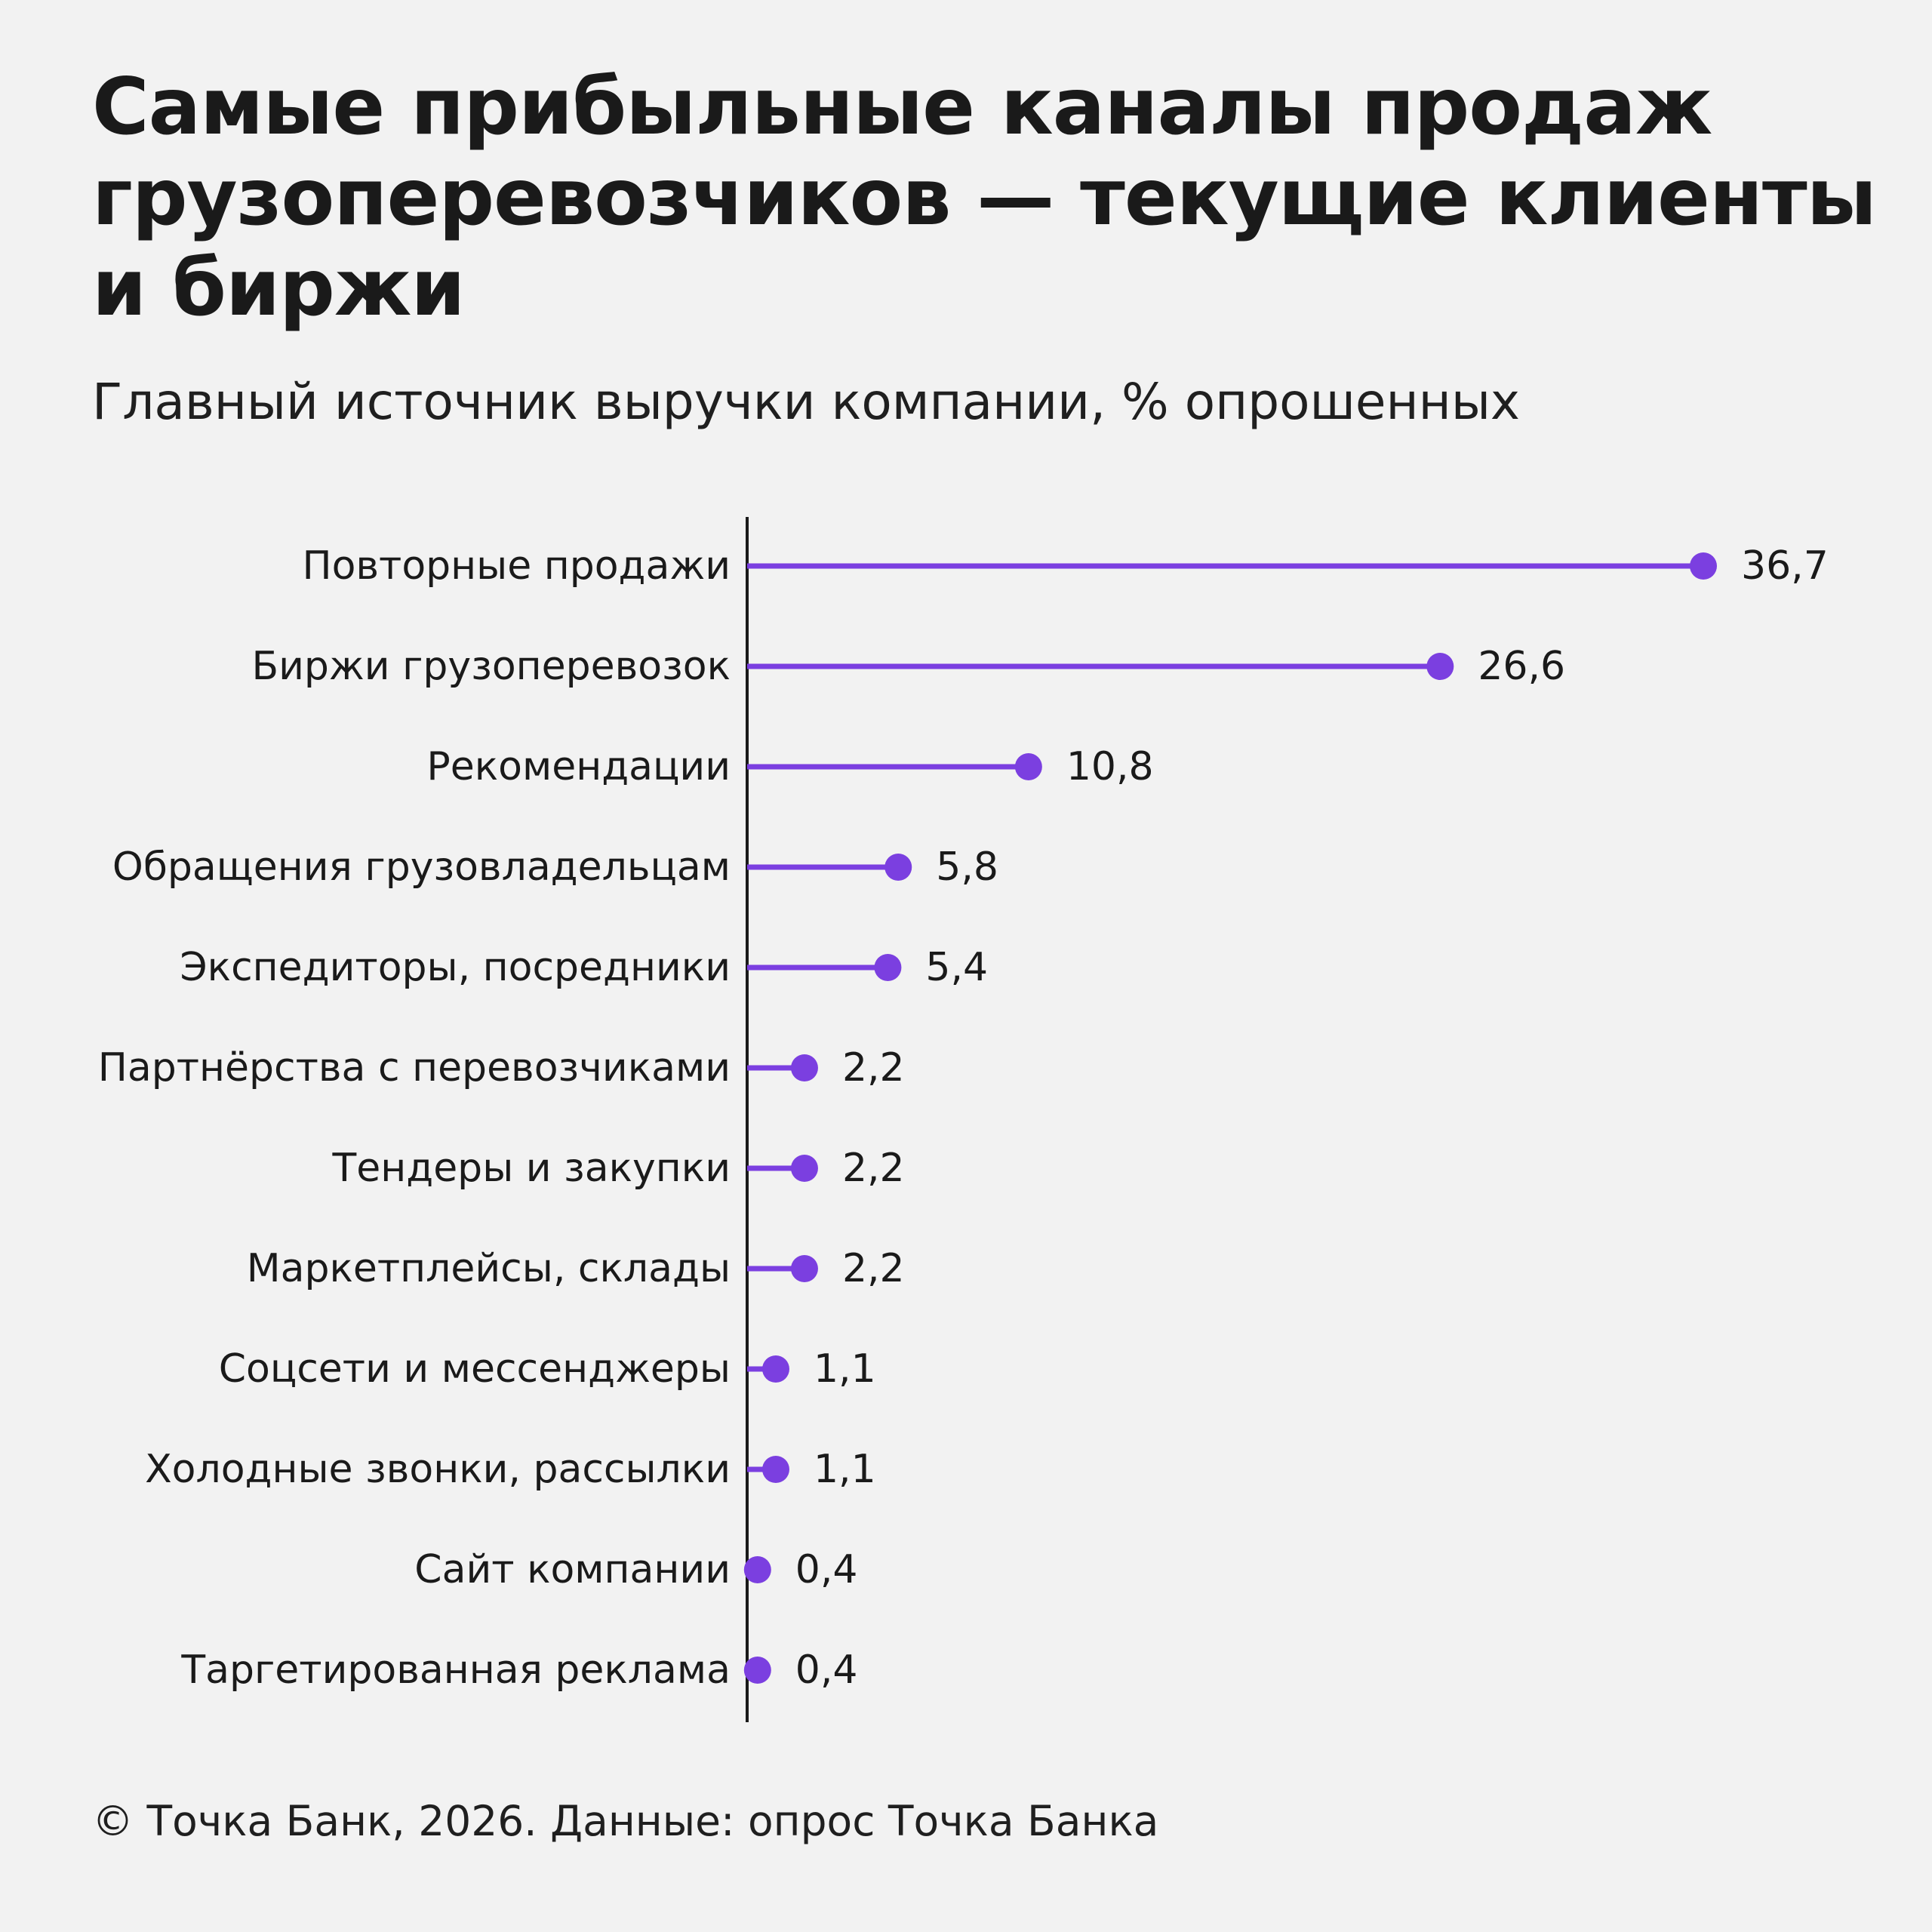 The image size is (1932, 1932). Describe the element at coordinates (455, 967) in the screenshot. I see `category-label: Экспедиторы, посредники` at that location.